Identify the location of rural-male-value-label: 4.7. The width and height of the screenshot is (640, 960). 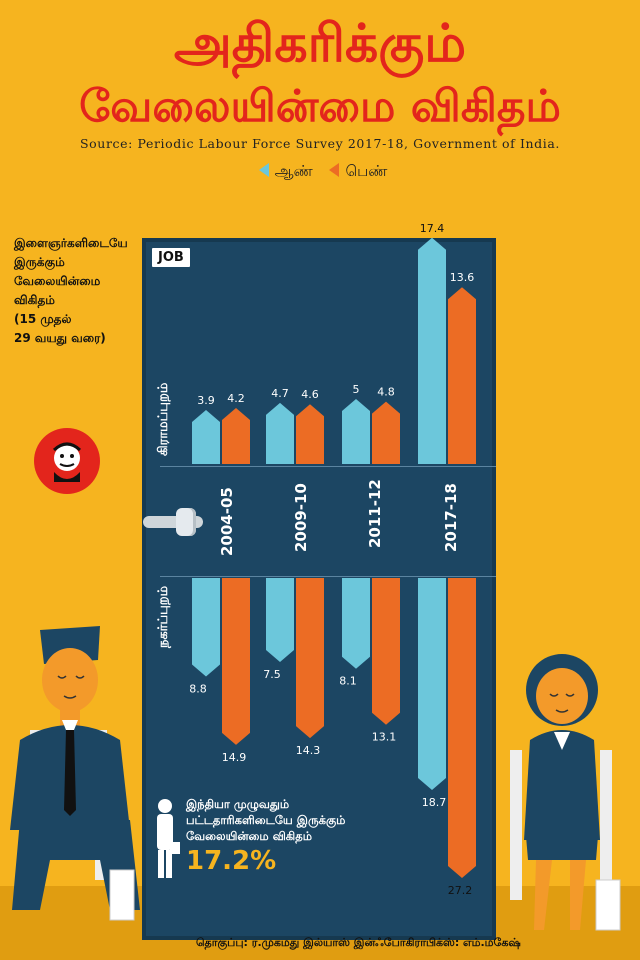
(280, 393).